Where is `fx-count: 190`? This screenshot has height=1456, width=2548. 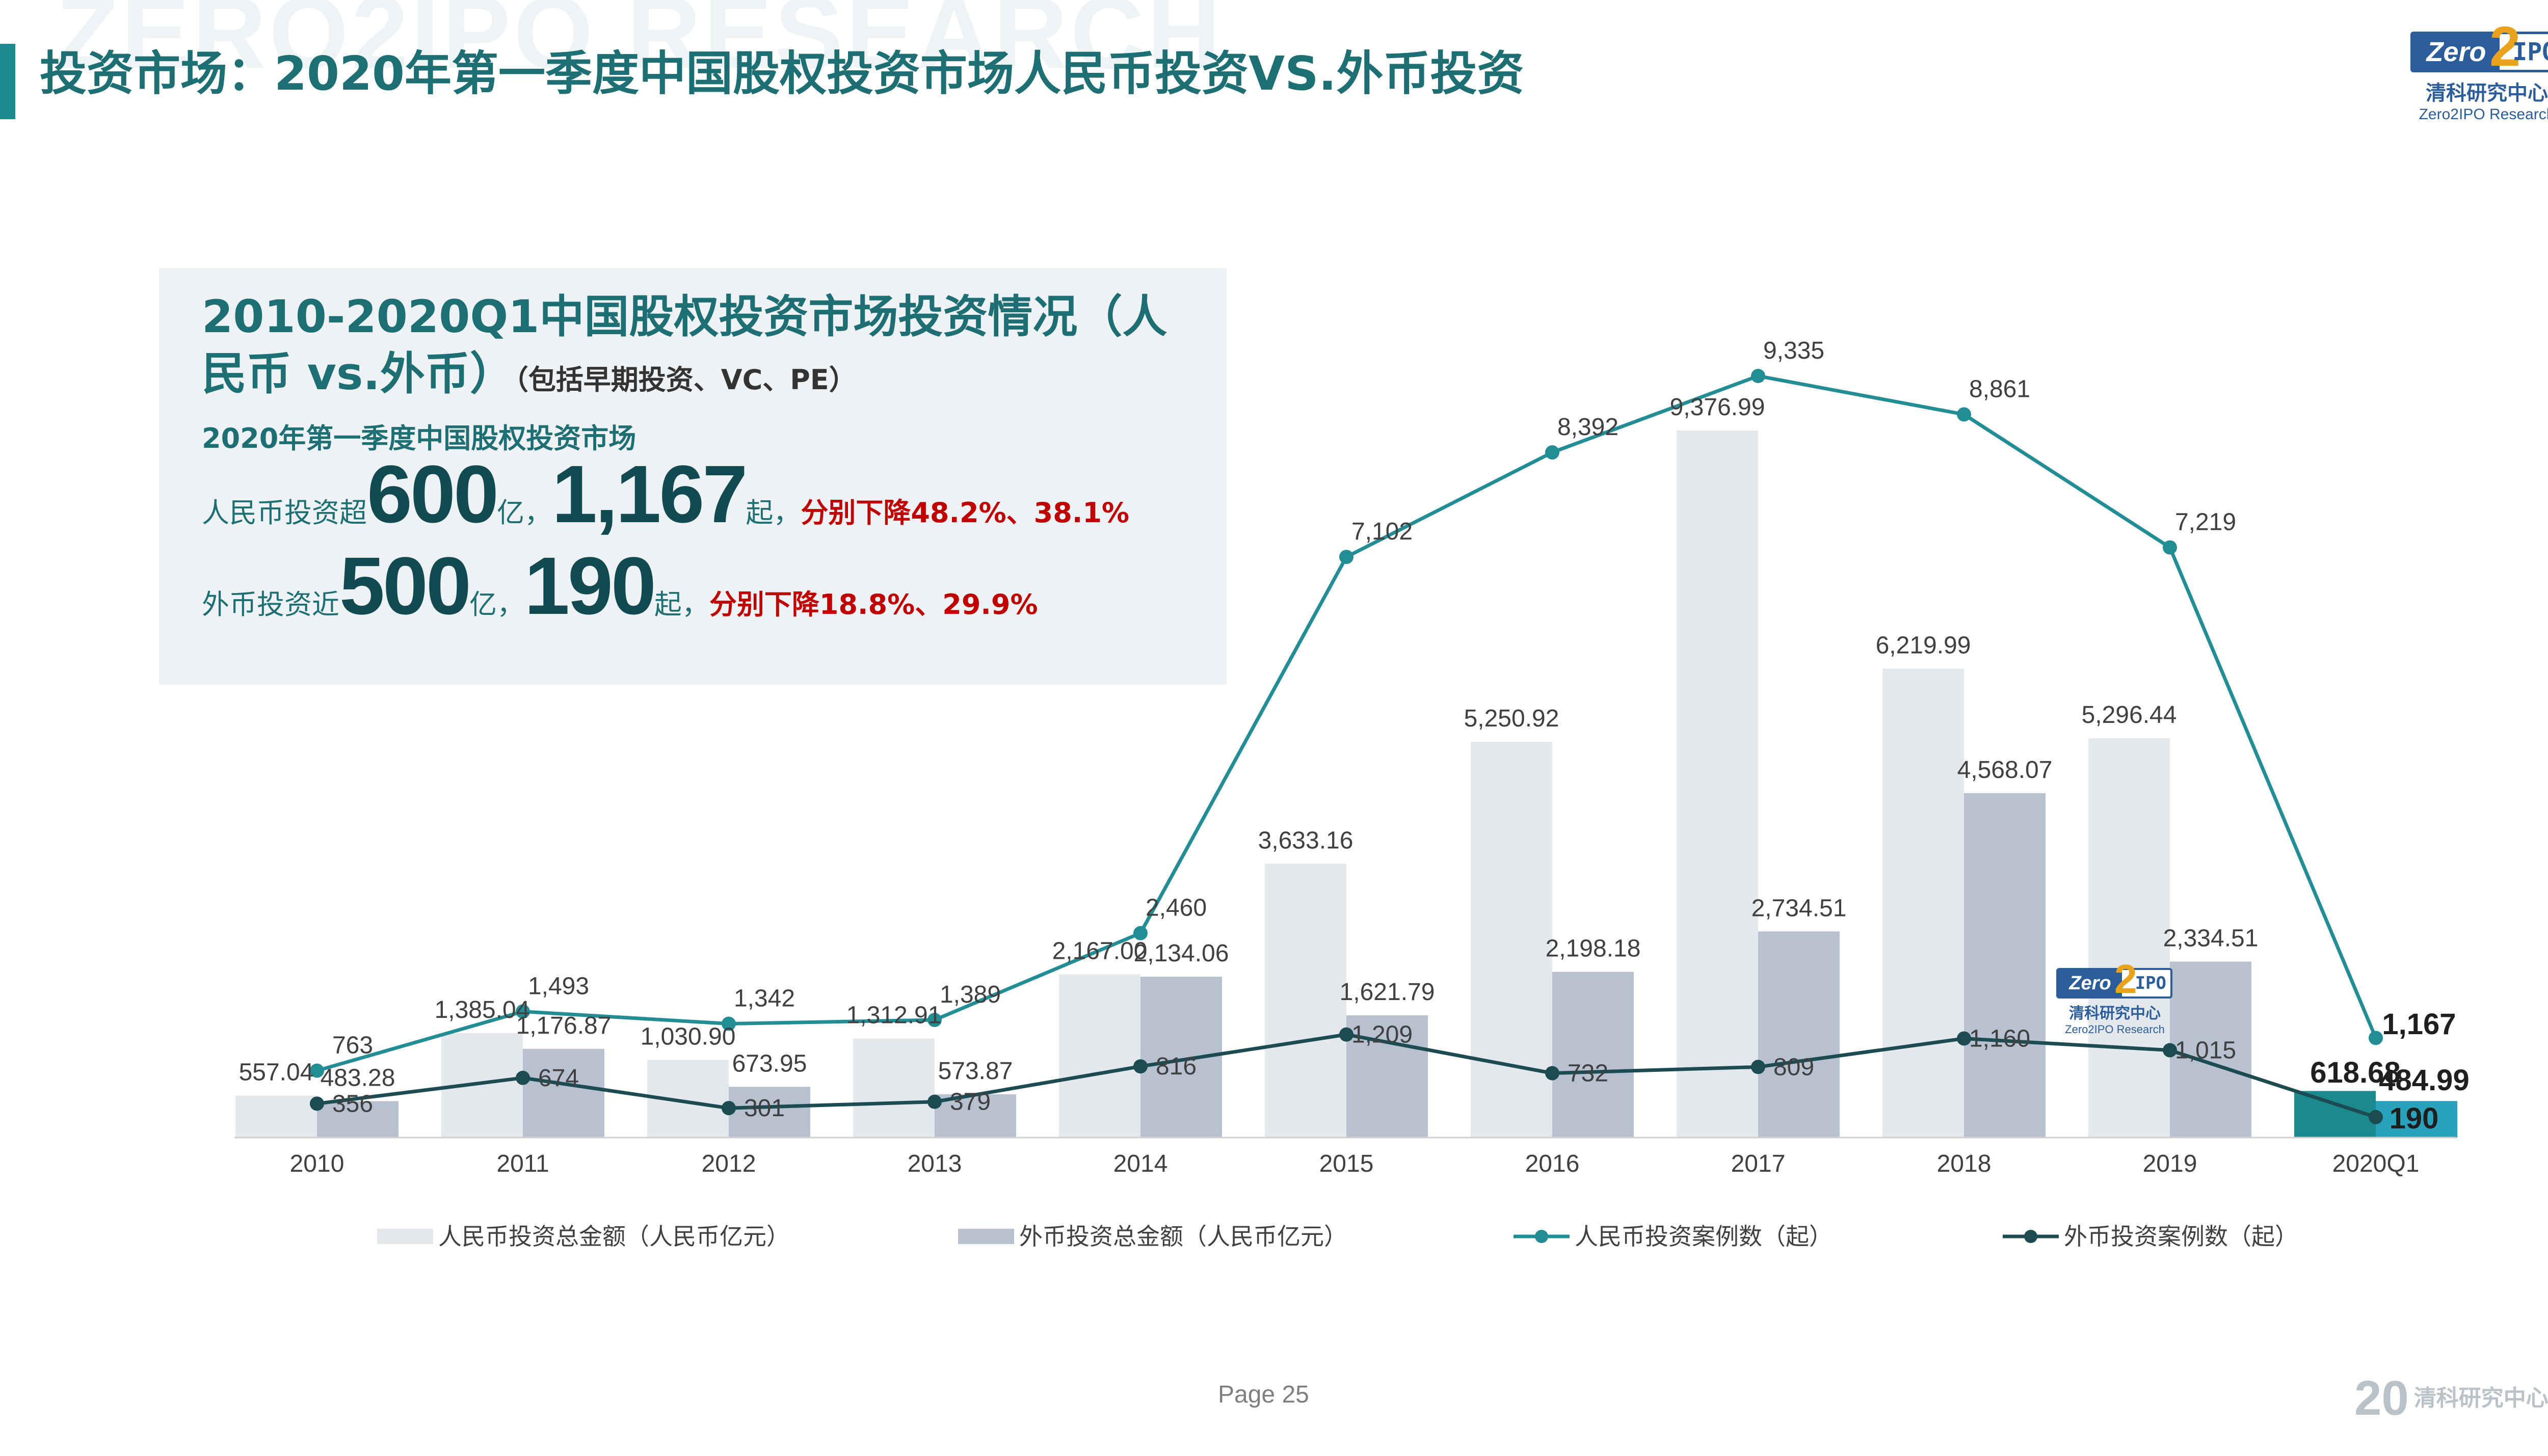 fx-count: 190 is located at coordinates (590, 585).